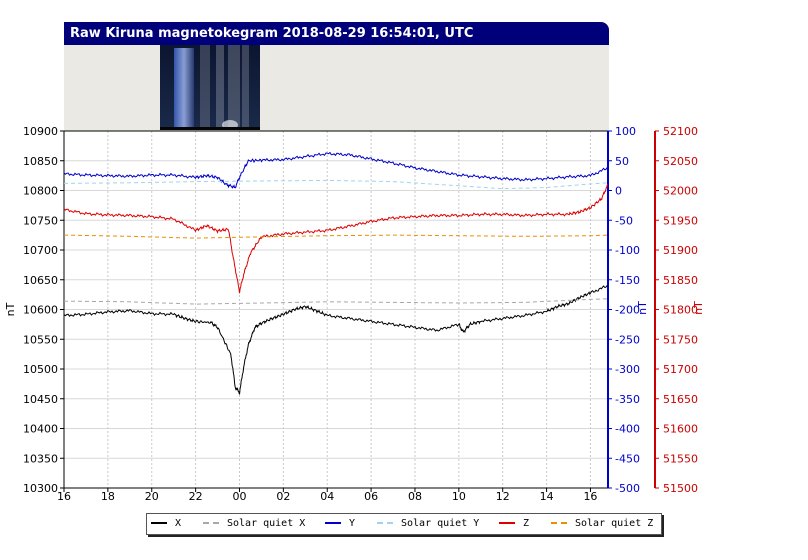 This screenshot has width=808, height=560. Describe the element at coordinates (210, 87) in the screenshot. I see `allsky-camera-image` at that location.